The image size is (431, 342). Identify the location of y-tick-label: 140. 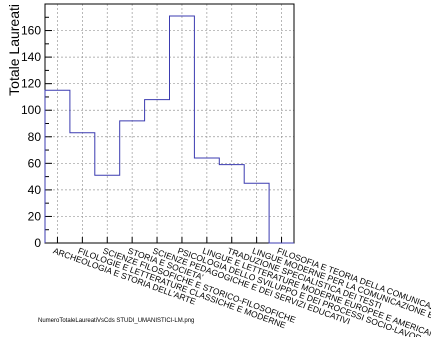
(31, 57).